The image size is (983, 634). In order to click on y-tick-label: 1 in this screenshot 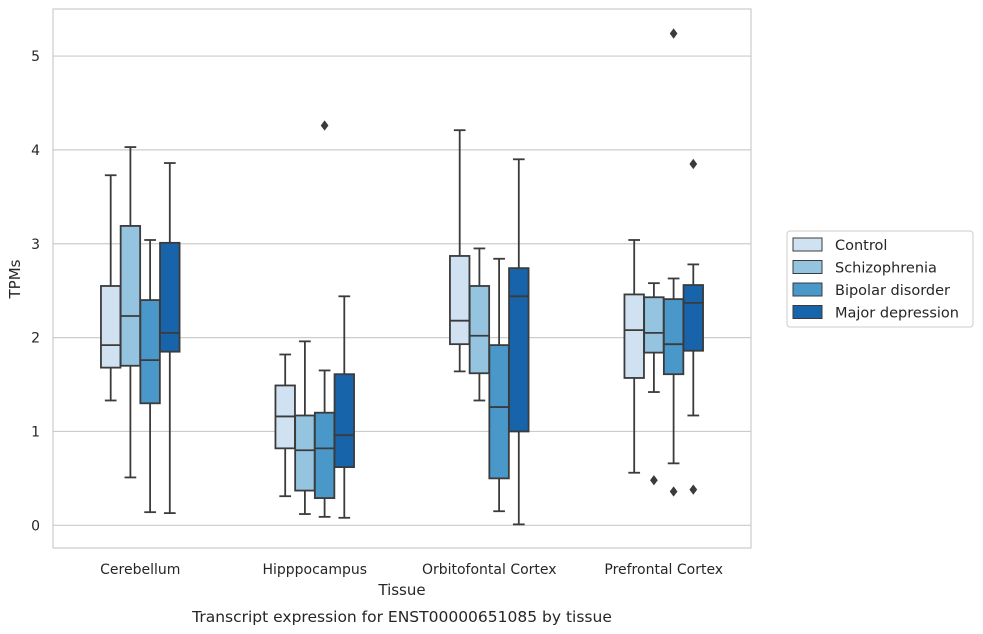, I will do `click(35, 432)`.